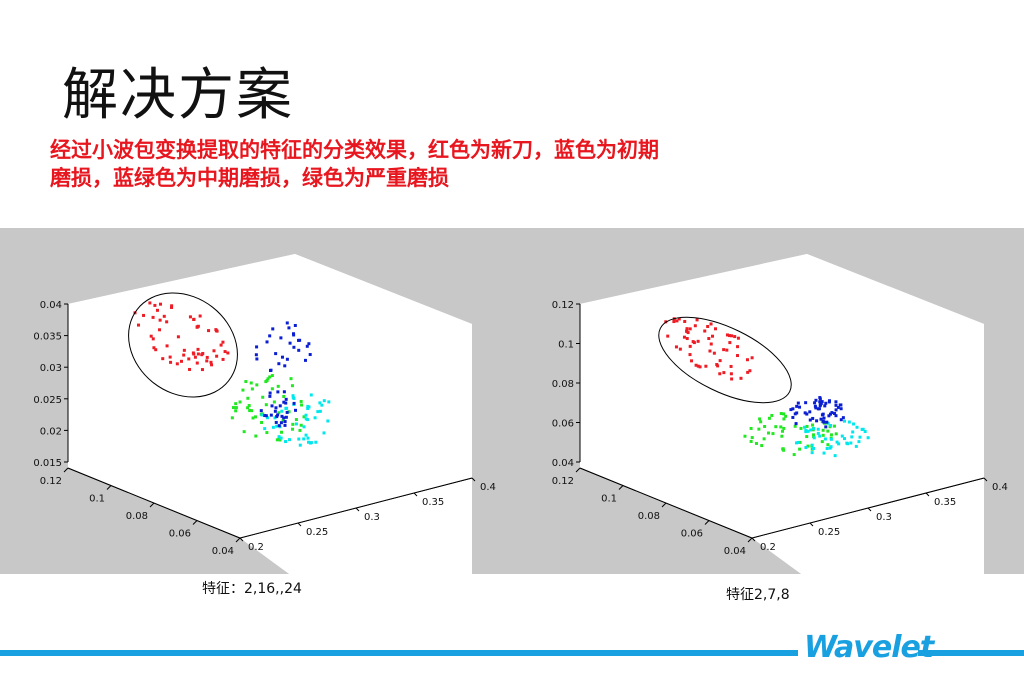  I want to click on x-axis-line, so click(868, 508).